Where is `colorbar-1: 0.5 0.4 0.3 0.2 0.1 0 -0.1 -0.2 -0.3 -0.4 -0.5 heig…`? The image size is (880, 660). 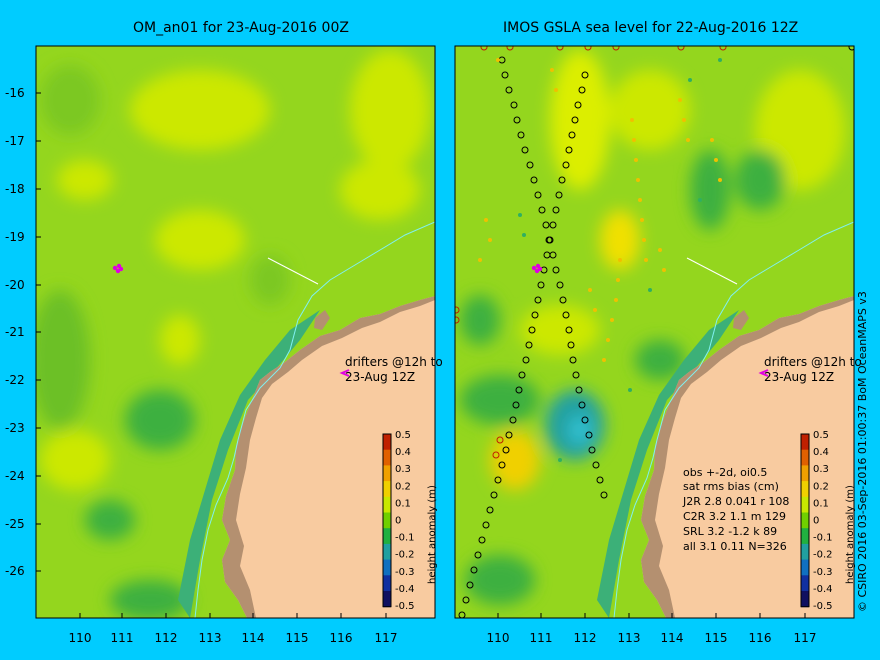
colorbar-1: 0.5 0.4 0.3 0.2 0.1 0 -0.1 -0.2 -0.3 -0.4 -0.5 heig… is located at coordinates (410, 521).